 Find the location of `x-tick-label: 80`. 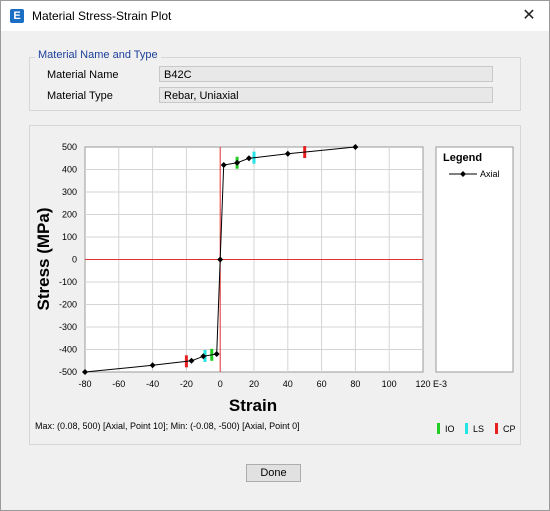

x-tick-label: 80 is located at coordinates (355, 384).